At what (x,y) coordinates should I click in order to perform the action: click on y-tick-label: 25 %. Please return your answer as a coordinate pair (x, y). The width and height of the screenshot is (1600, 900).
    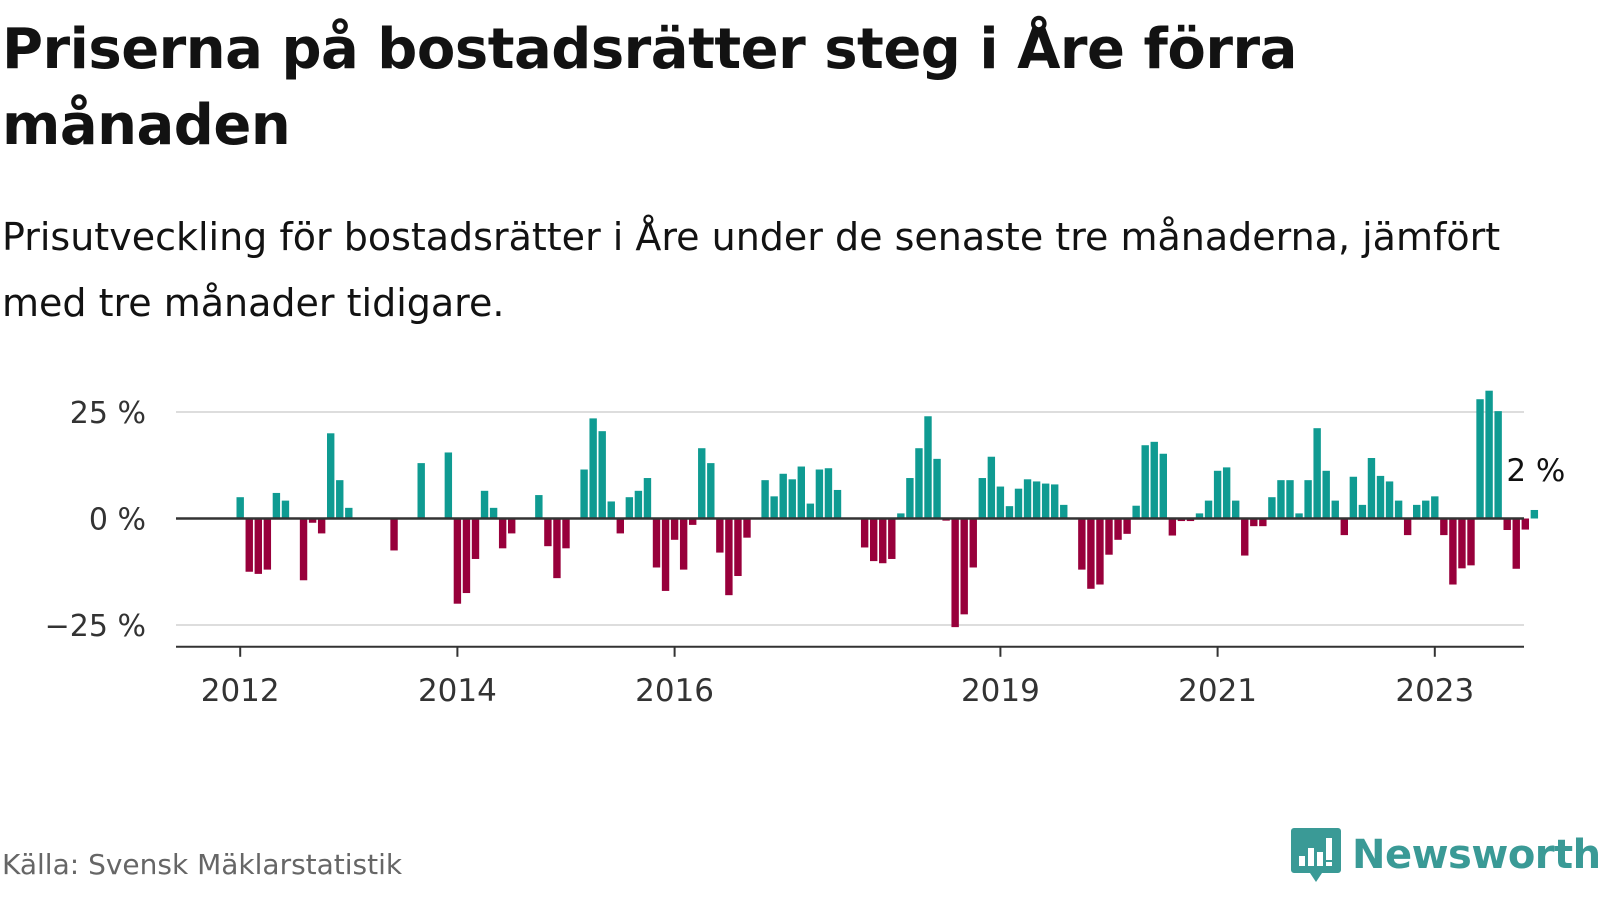
    Looking at the image, I should click on (108, 413).